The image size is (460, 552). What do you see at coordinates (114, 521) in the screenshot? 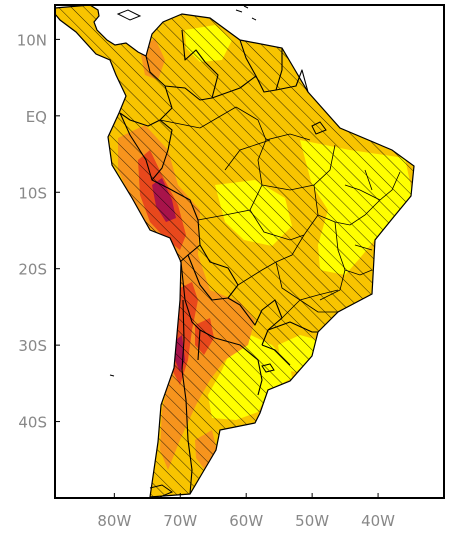
I see `longitude-label: 80W` at bounding box center [114, 521].